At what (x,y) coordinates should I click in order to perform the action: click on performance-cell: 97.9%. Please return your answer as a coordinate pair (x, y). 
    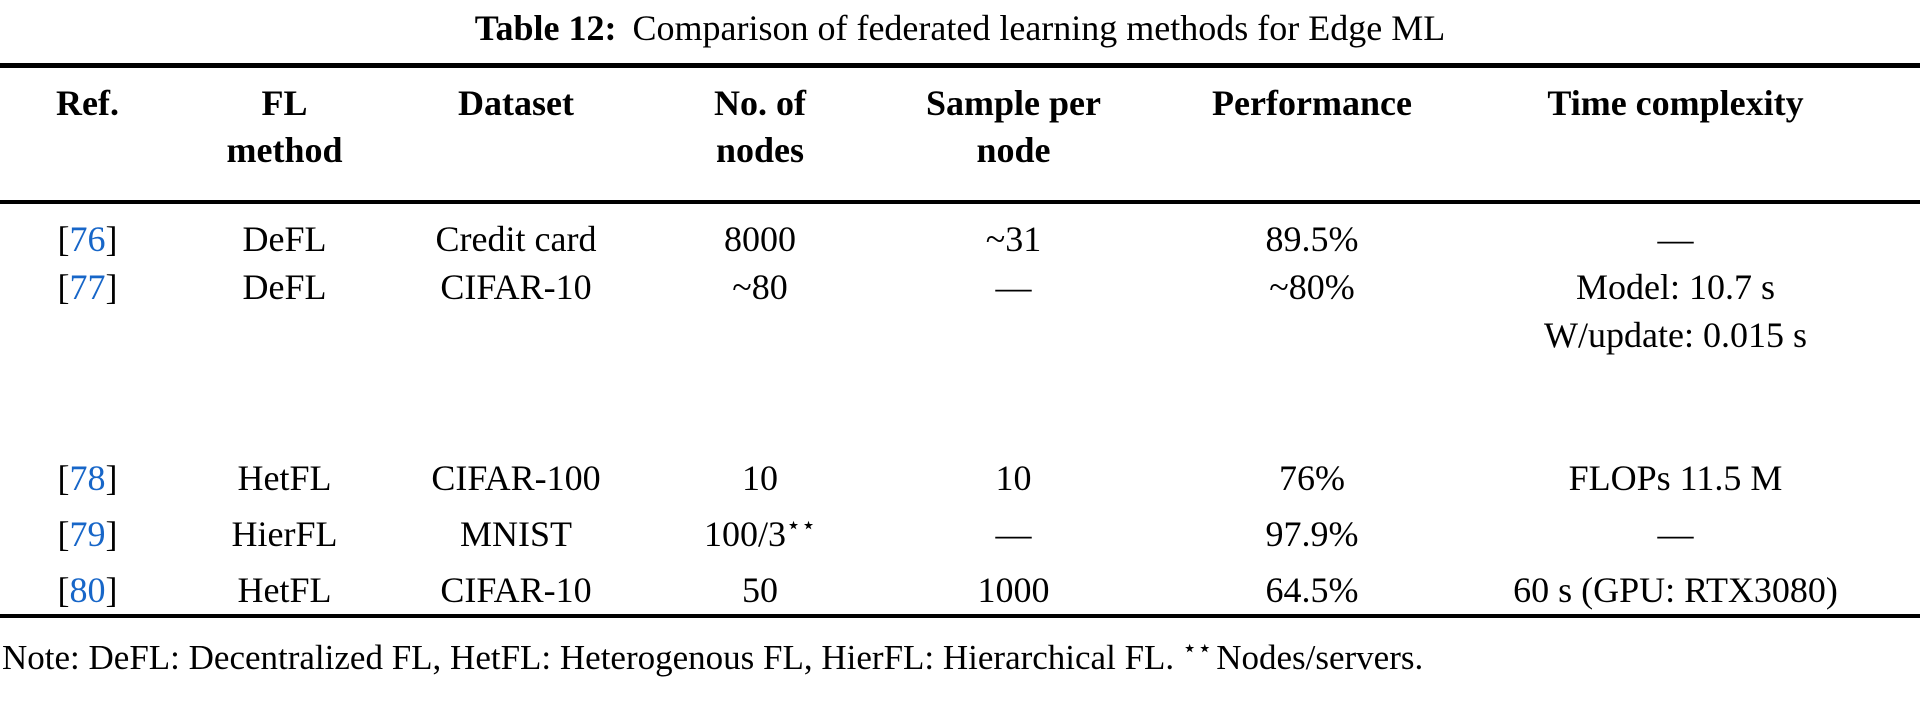
    Looking at the image, I should click on (1312, 534).